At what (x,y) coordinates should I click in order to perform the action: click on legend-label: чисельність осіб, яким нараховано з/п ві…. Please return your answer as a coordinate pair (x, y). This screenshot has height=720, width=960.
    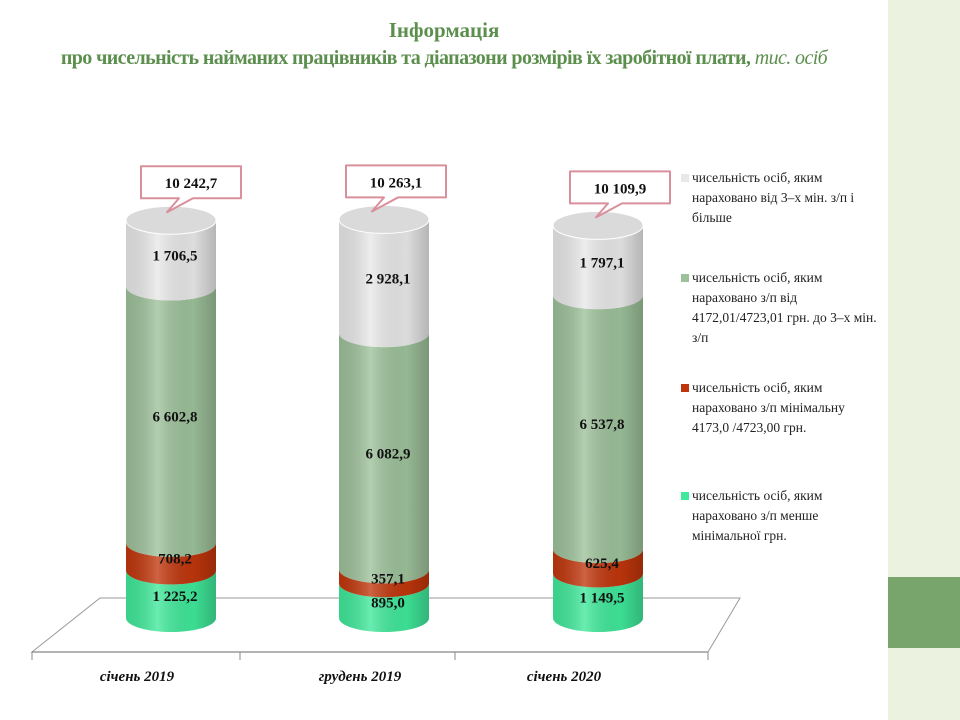
    Looking at the image, I should click on (784, 307).